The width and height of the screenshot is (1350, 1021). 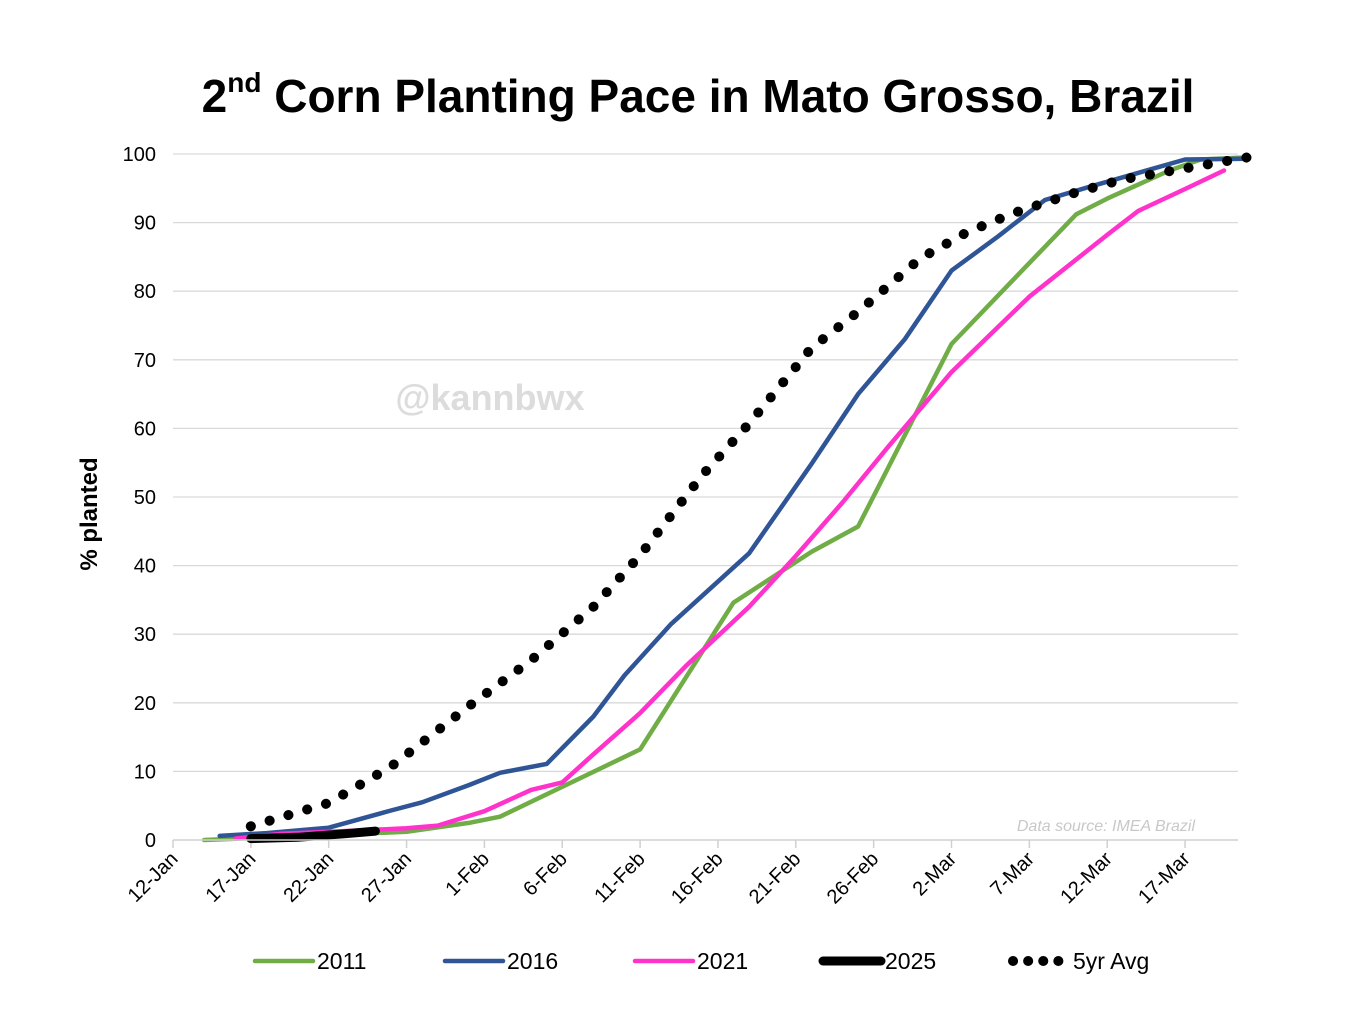 I want to click on legend-label: 2016, so click(x=532, y=961).